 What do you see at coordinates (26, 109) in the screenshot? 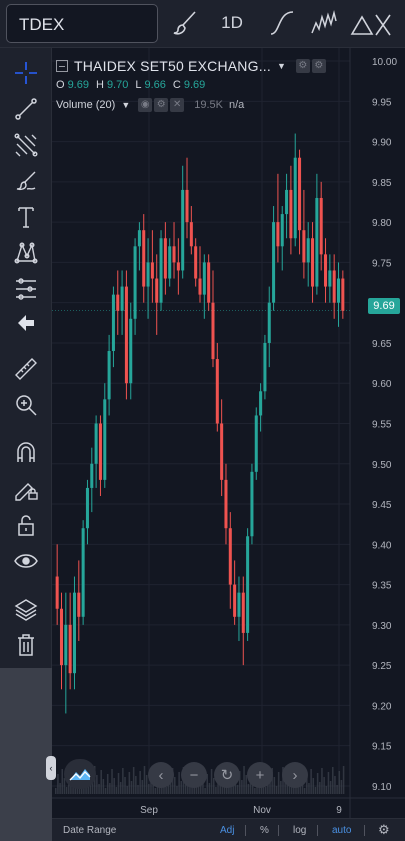
I see `trend-line-icon` at bounding box center [26, 109].